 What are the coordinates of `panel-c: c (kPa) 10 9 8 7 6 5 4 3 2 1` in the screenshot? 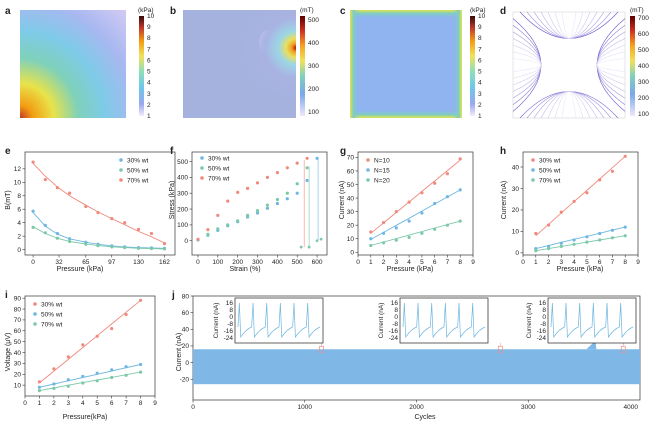 It's located at (413, 63).